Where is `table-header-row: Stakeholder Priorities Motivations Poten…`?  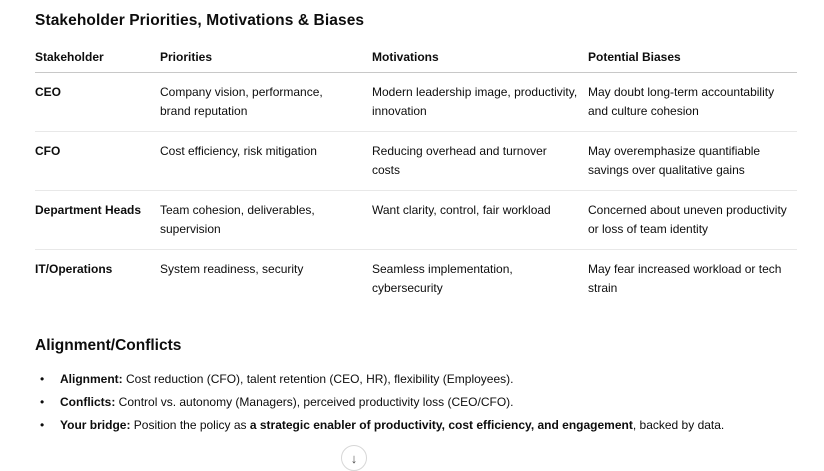
table-header-row: Stakeholder Priorities Motivations Poten… is located at coordinates (416, 57).